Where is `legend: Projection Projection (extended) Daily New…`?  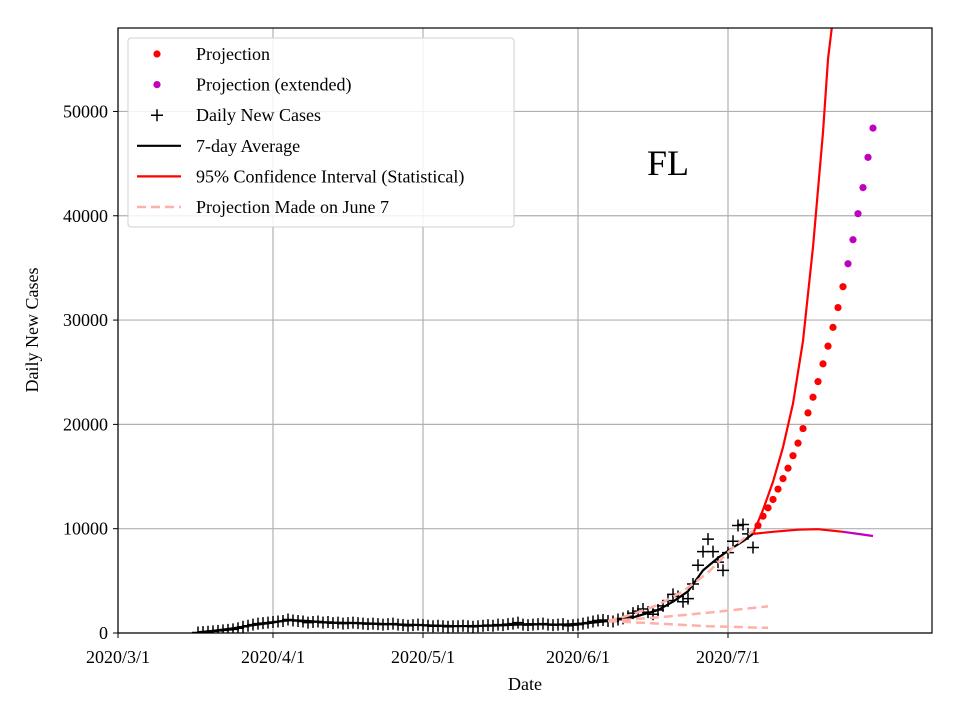 legend: Projection Projection (extended) Daily New… is located at coordinates (321, 132).